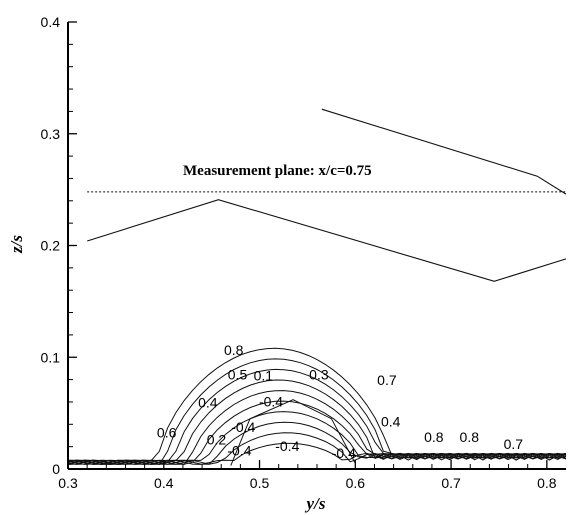 This screenshot has height=515, width=586. I want to click on y-tick-label: 0.3, so click(51, 134).